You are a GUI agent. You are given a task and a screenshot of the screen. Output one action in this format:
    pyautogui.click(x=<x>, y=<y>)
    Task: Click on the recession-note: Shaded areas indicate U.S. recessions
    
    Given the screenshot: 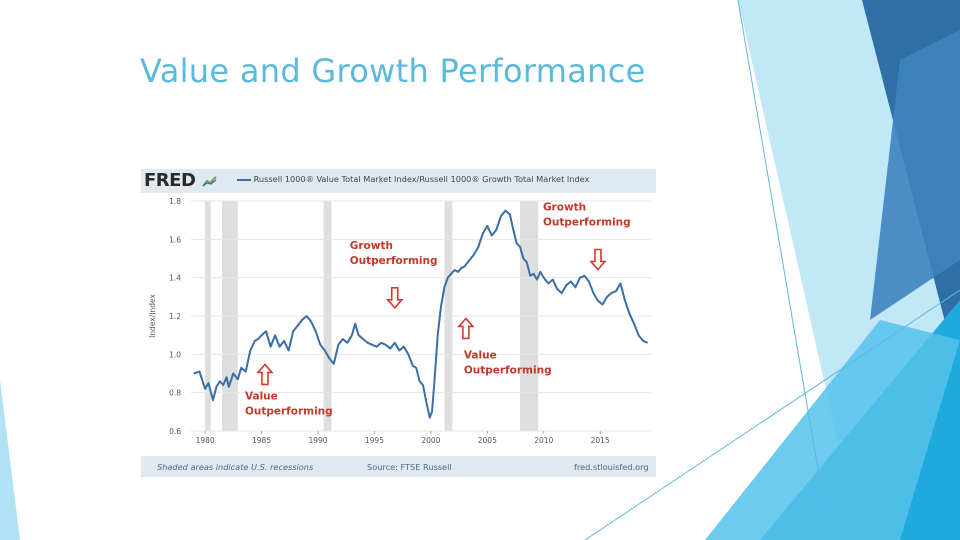 What is the action you would take?
    pyautogui.click(x=235, y=467)
    